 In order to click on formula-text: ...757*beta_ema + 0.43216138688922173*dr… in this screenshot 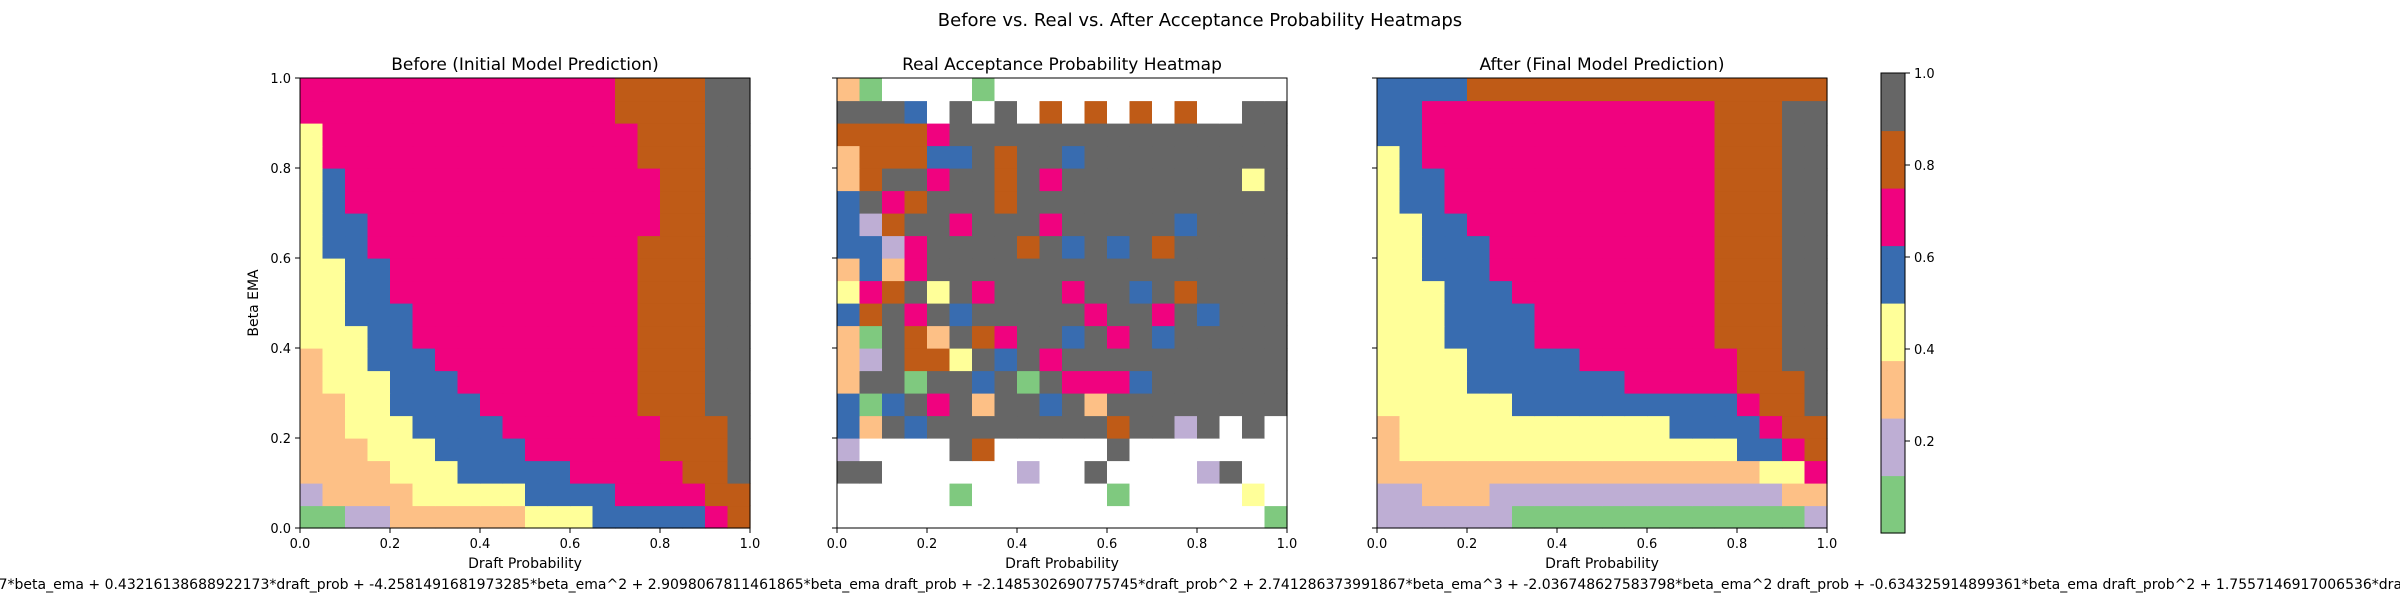, I will do `click(1200, 585)`.